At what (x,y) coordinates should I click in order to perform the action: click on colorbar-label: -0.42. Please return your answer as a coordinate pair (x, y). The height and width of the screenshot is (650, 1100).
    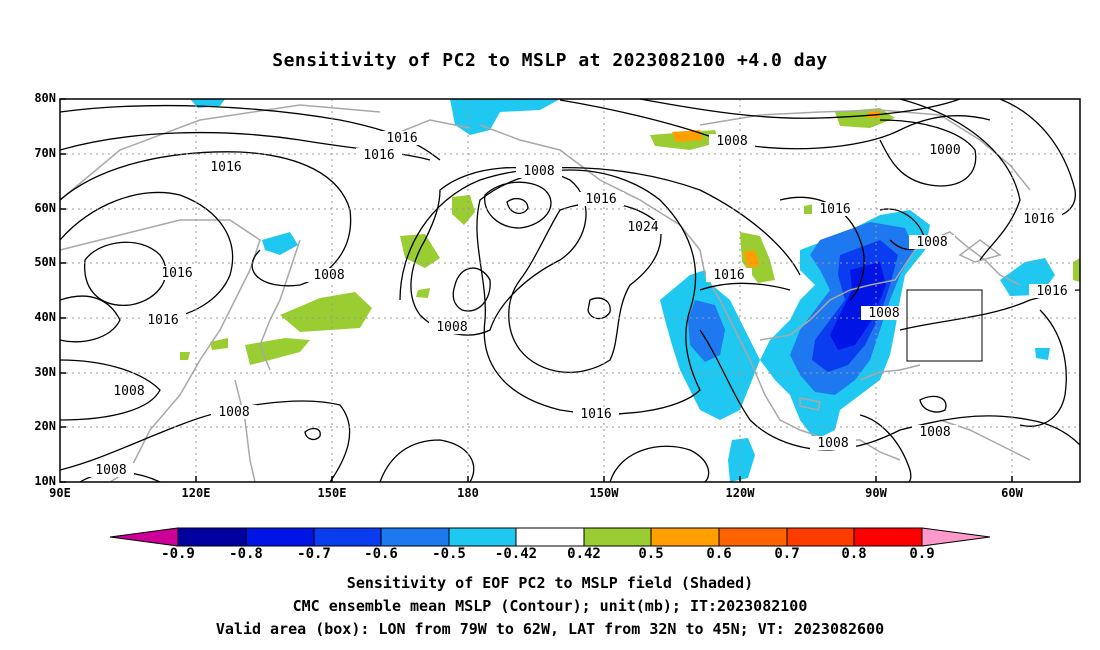
    Looking at the image, I should click on (516, 554).